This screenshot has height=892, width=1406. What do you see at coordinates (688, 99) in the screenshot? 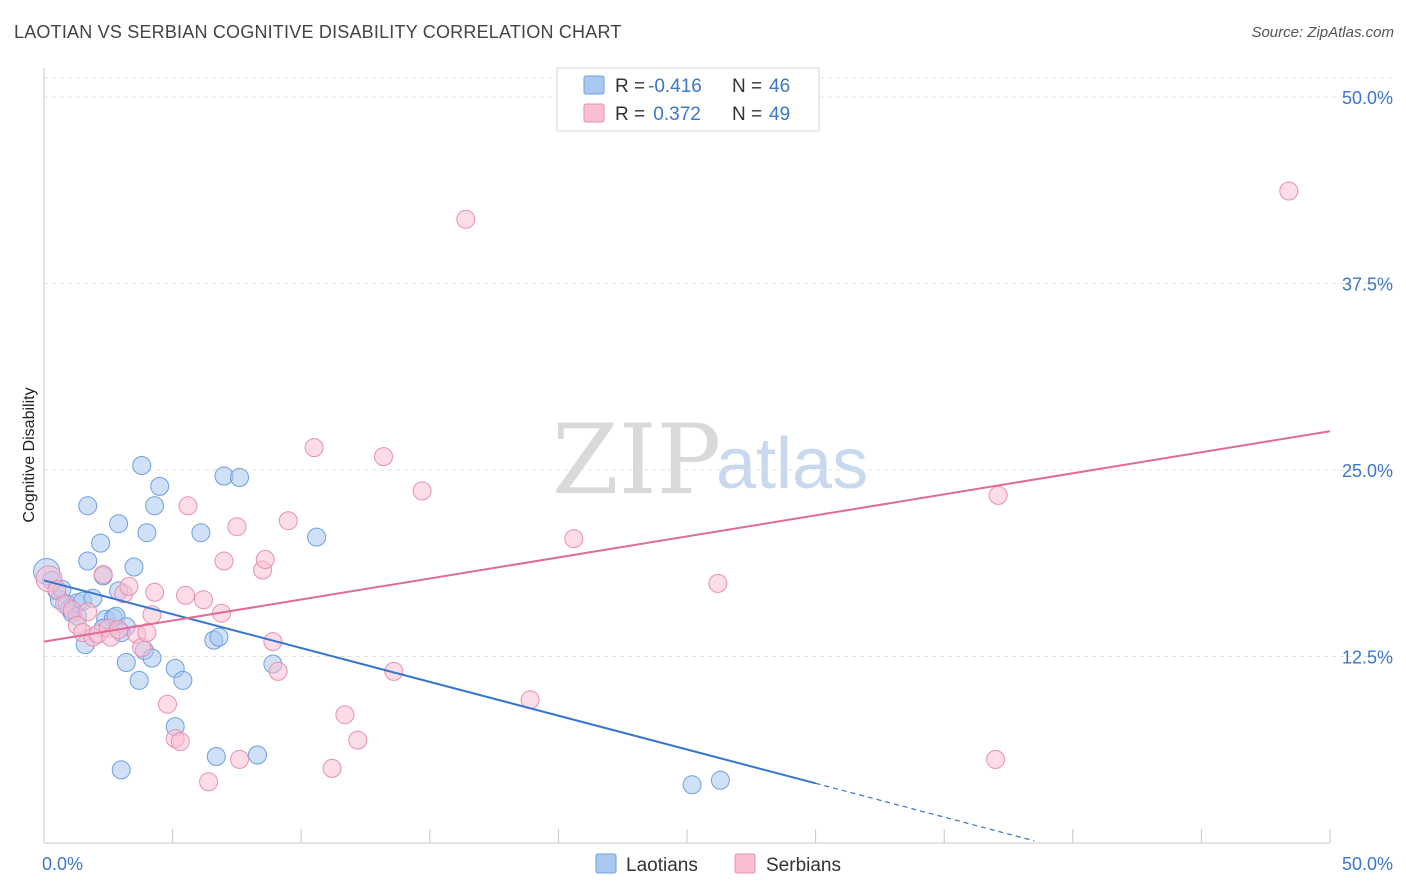
I see `correlation-legend: R = -0.416 N = 46 R = 0.372 N = 49` at bounding box center [688, 99].